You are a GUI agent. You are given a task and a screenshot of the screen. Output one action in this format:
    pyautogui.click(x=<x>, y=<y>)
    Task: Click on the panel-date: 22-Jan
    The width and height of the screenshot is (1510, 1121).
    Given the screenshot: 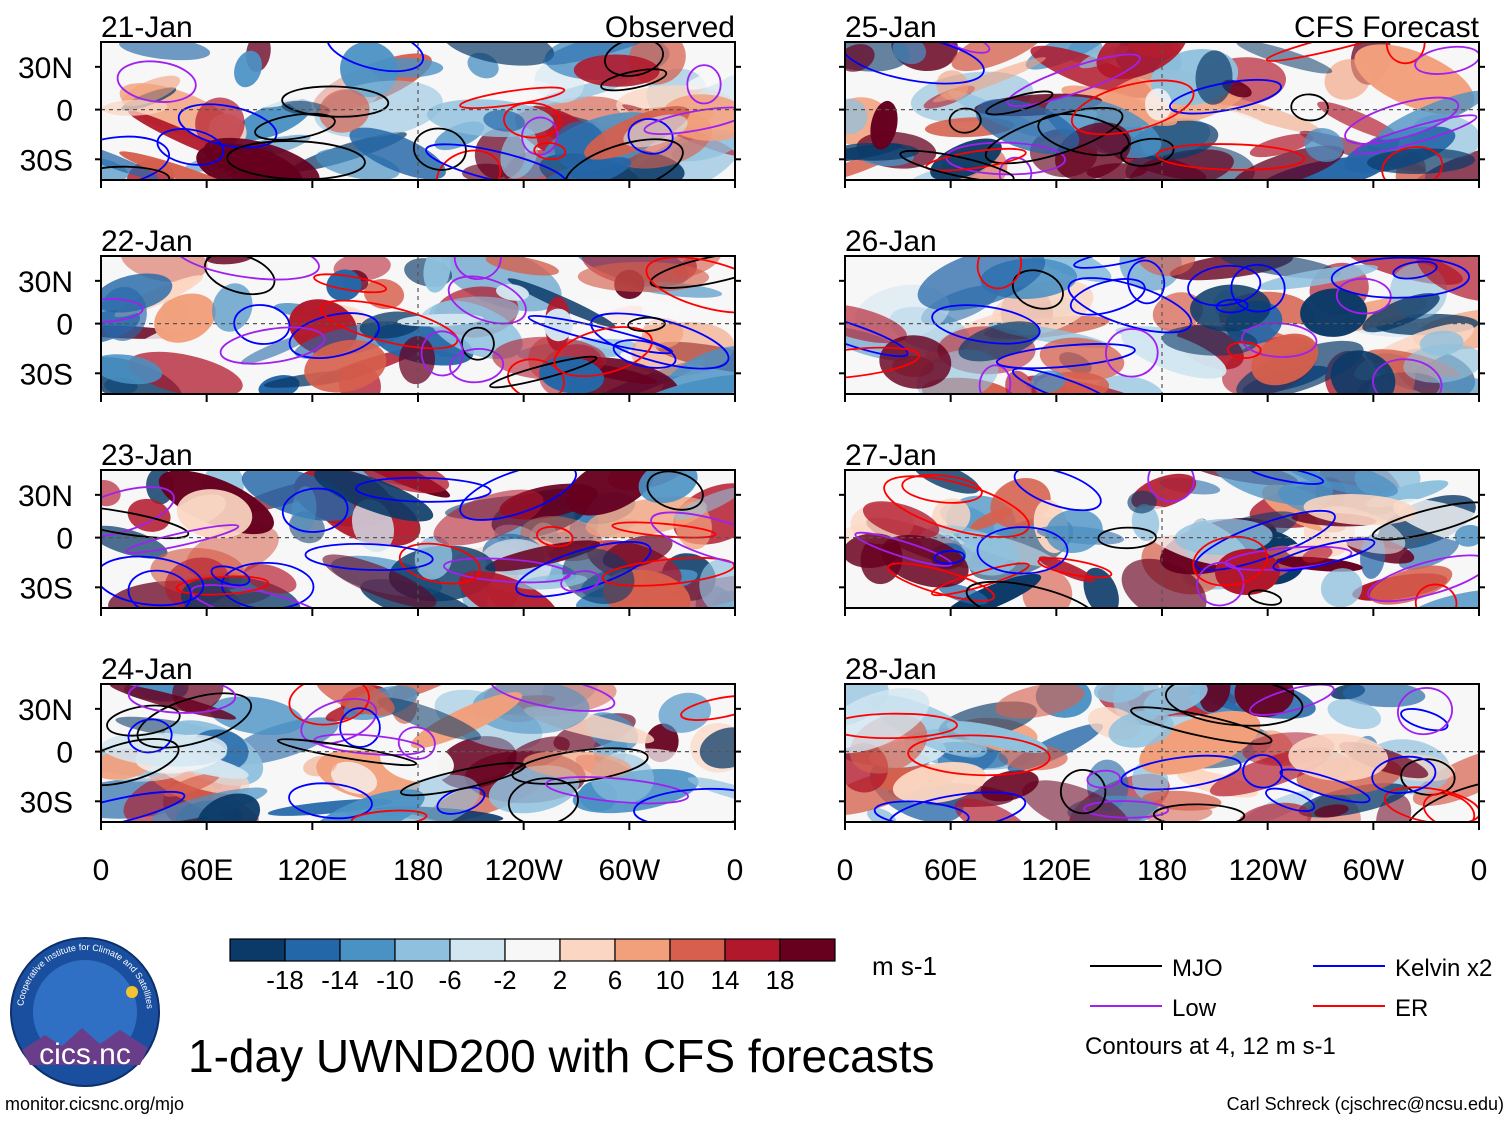 What is the action you would take?
    pyautogui.click(x=147, y=241)
    